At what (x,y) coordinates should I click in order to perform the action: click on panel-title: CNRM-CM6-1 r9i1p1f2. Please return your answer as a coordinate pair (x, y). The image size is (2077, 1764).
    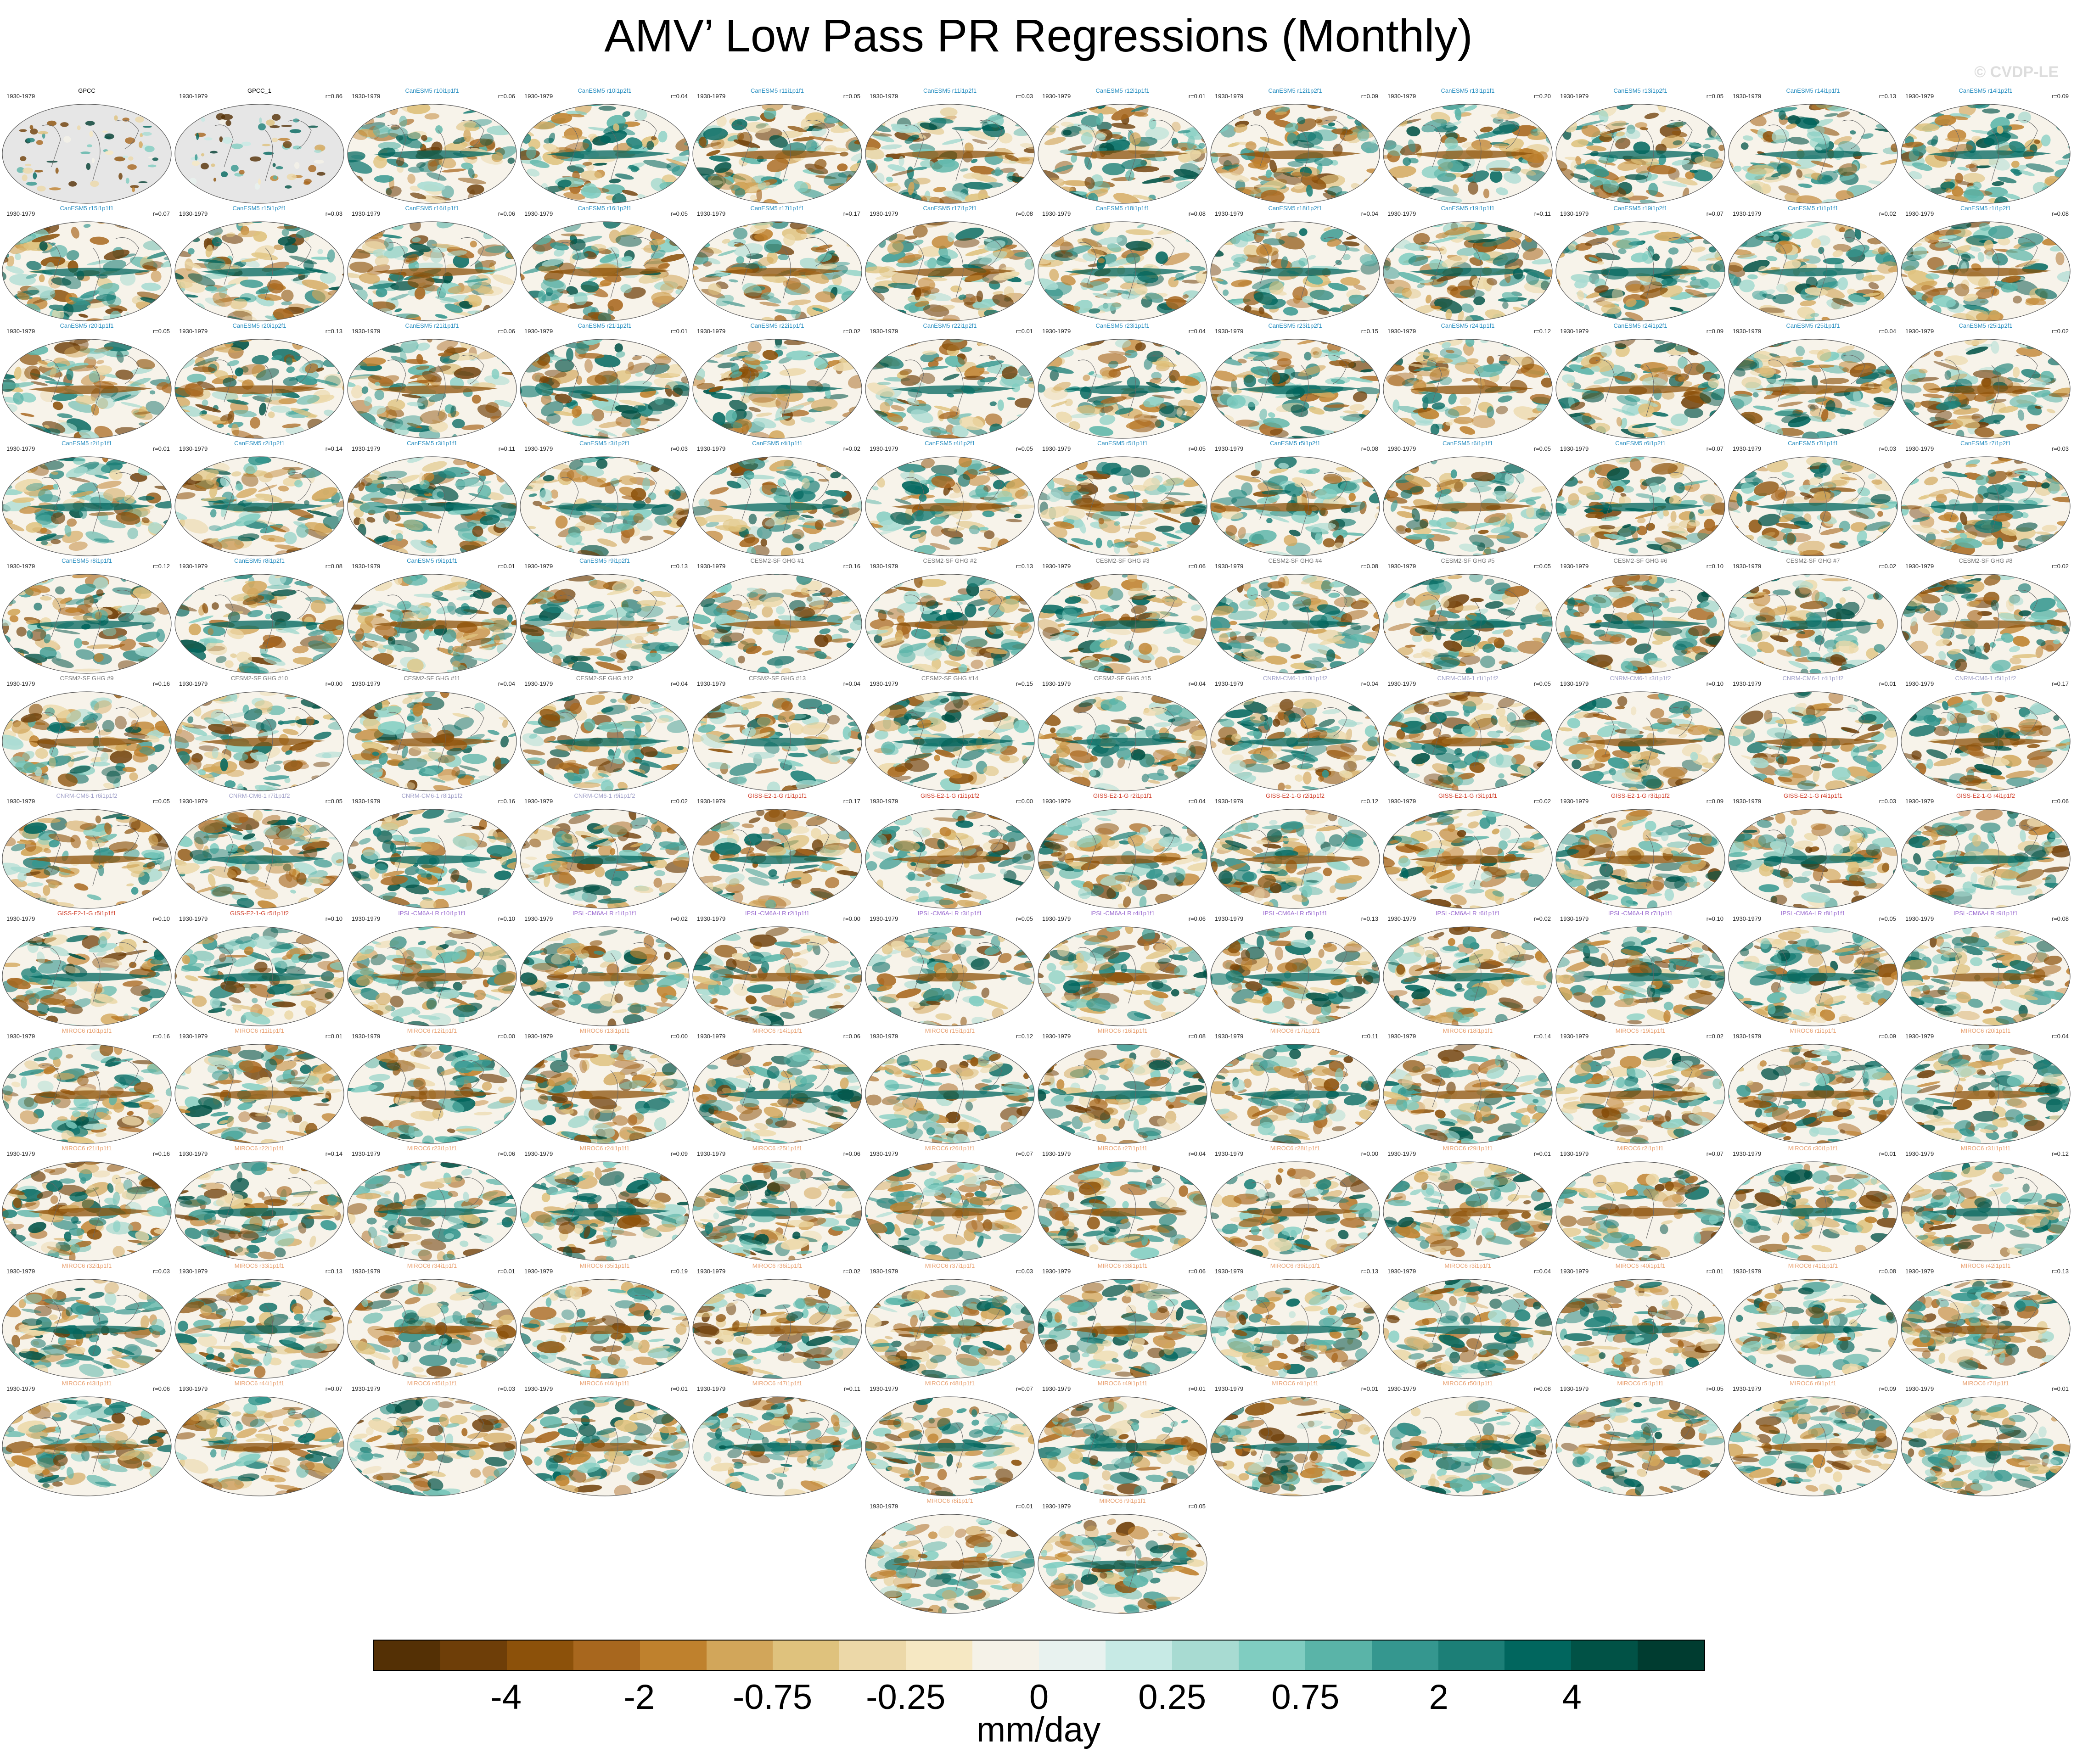
    Looking at the image, I should click on (604, 796).